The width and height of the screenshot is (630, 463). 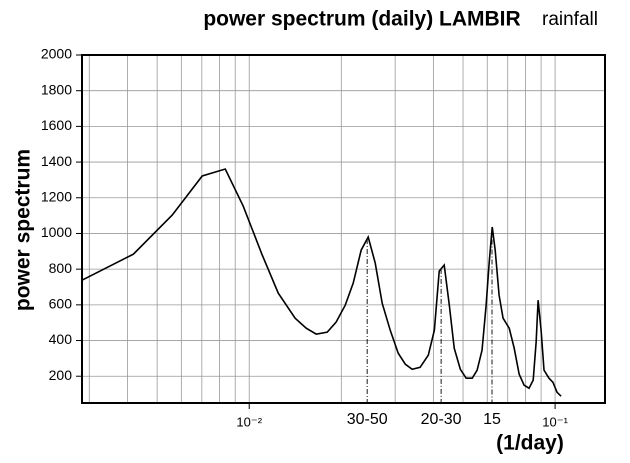 What do you see at coordinates (61, 304) in the screenshot?
I see `y-tick-label: 600` at bounding box center [61, 304].